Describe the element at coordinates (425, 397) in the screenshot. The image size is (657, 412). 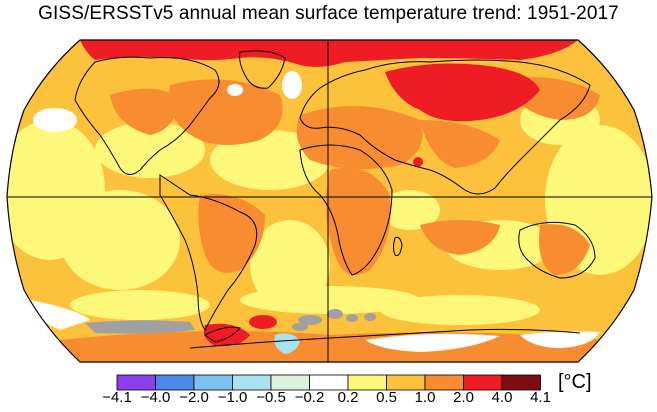
I see `legend-tick-label: 1.0` at that location.